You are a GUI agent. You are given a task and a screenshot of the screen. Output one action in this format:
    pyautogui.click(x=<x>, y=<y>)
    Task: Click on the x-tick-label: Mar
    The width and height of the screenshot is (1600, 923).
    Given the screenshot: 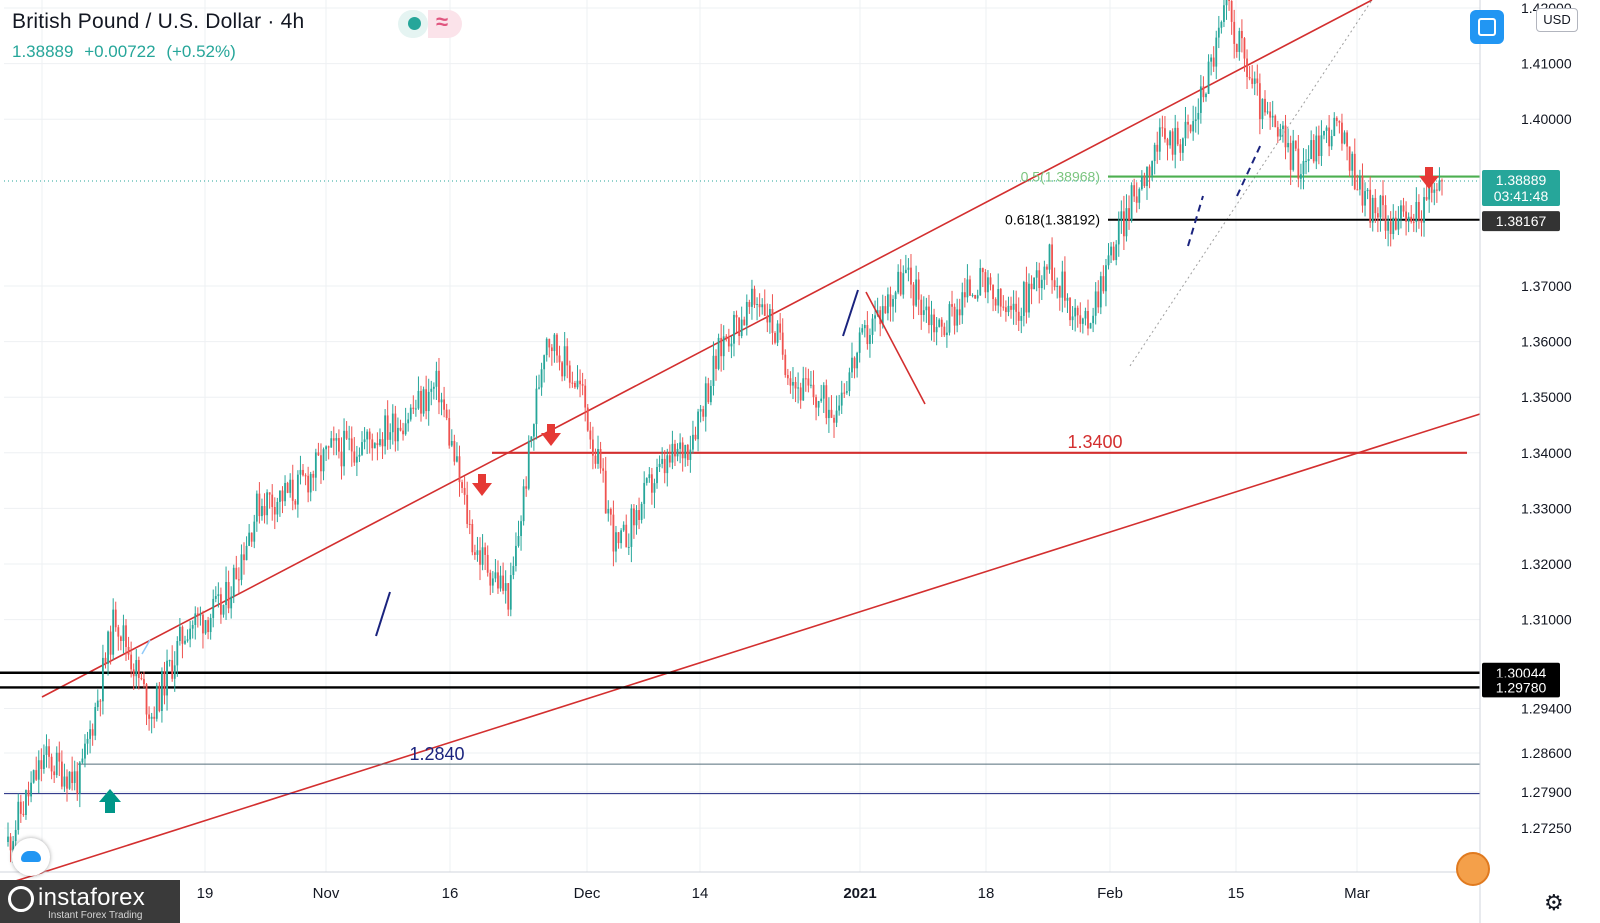 What is the action you would take?
    pyautogui.click(x=1357, y=893)
    